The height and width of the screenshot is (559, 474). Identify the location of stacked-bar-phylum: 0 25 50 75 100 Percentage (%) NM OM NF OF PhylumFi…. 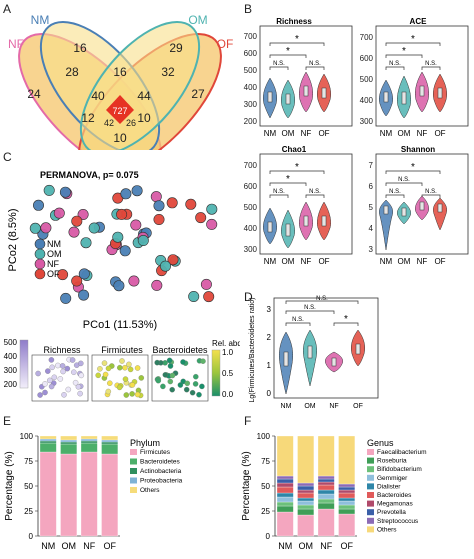
(93, 491).